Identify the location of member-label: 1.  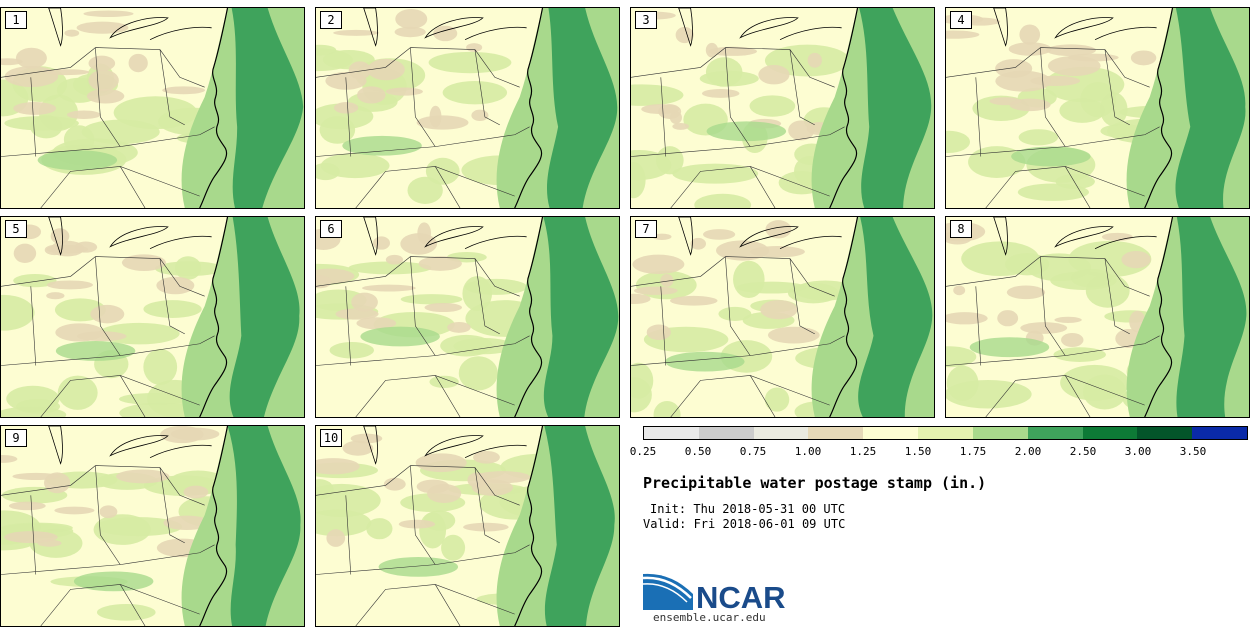
(16, 20).